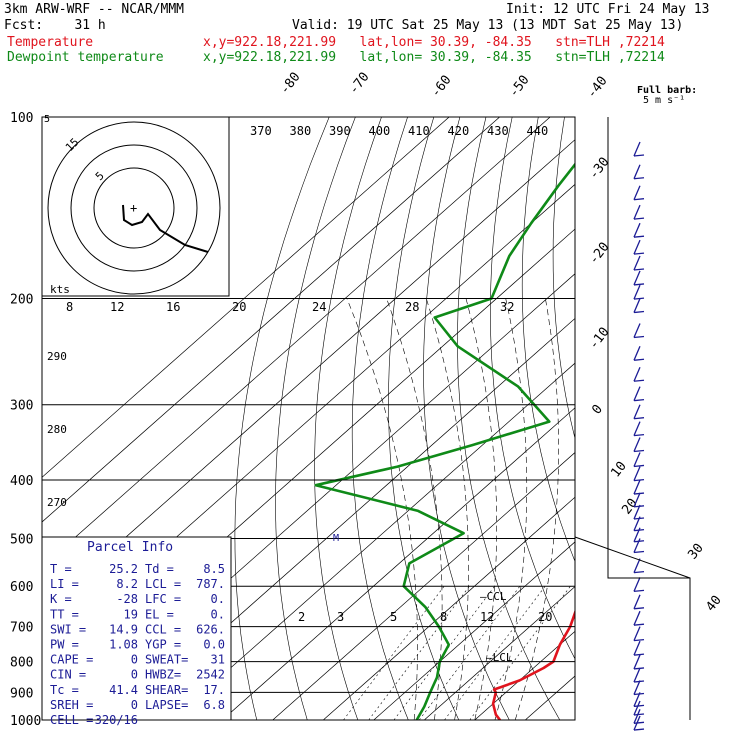  I want to click on parcel-info-value: 17., so click(214, 690).